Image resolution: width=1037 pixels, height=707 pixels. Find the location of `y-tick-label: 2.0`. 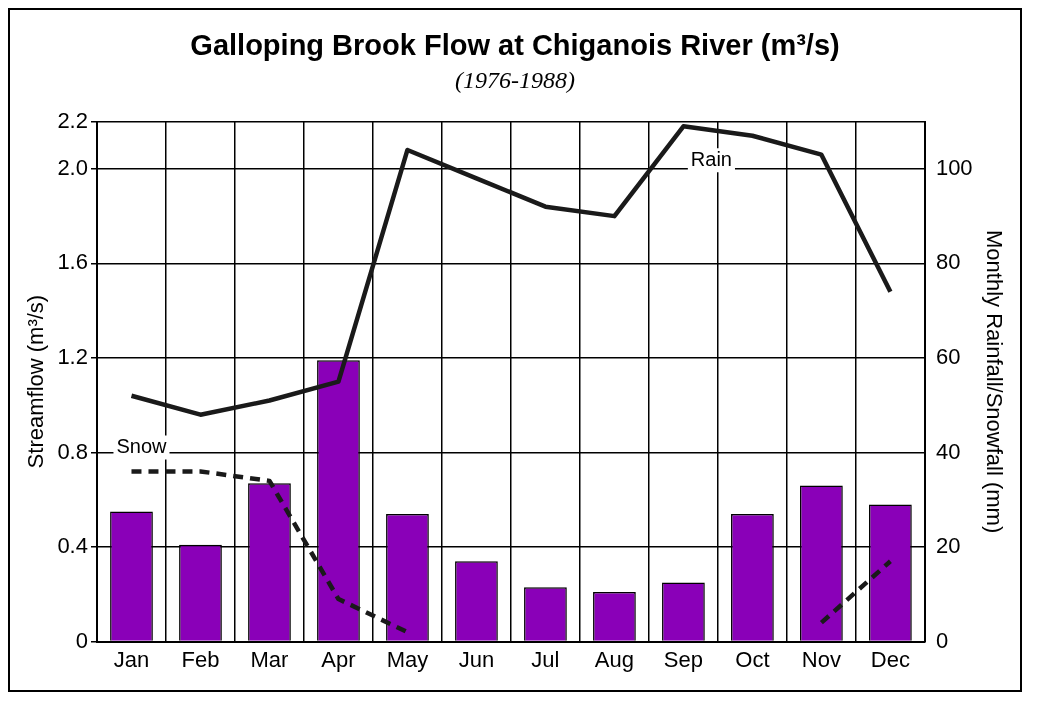

y-tick-label: 2.0 is located at coordinates (72, 167).